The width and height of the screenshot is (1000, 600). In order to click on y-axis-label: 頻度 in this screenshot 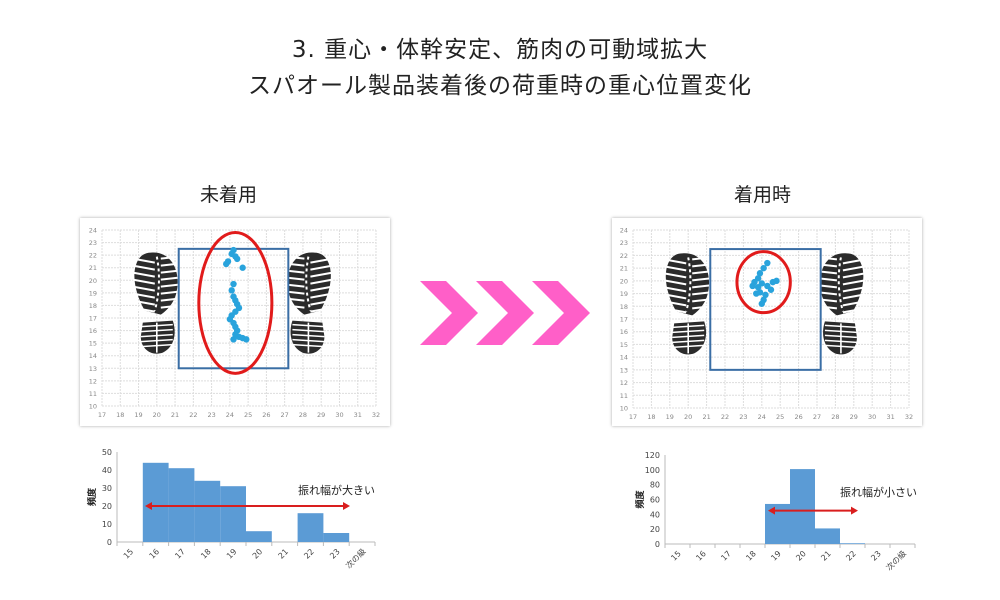, I will do `click(640, 499)`.